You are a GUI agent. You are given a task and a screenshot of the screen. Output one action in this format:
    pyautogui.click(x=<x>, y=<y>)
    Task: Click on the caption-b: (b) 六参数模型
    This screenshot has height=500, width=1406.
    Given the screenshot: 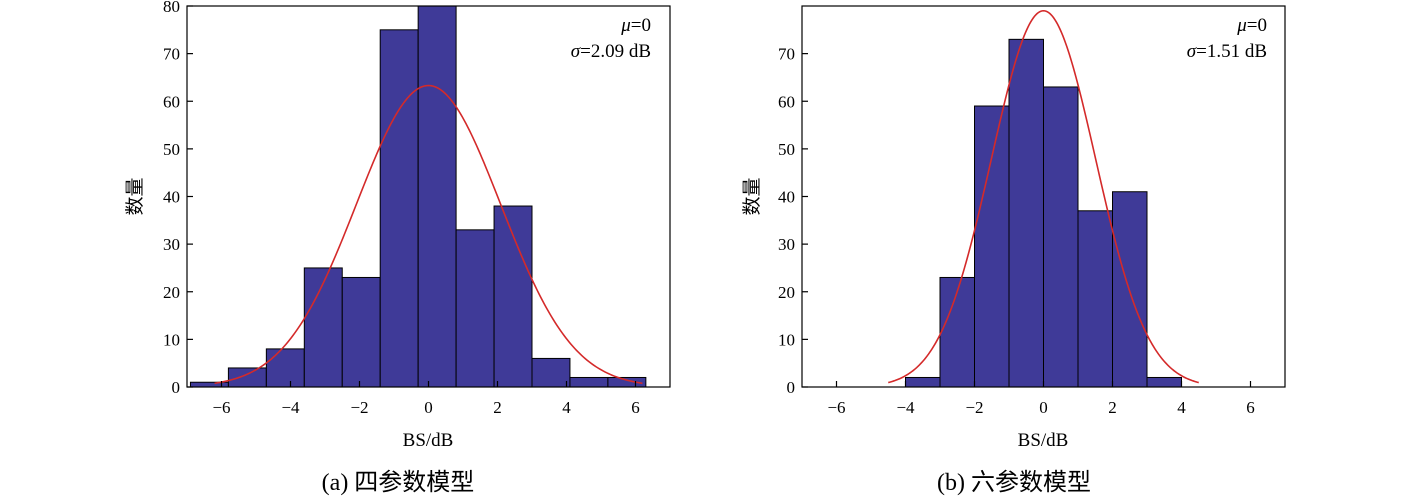 What is the action you would take?
    pyautogui.click(x=1014, y=482)
    